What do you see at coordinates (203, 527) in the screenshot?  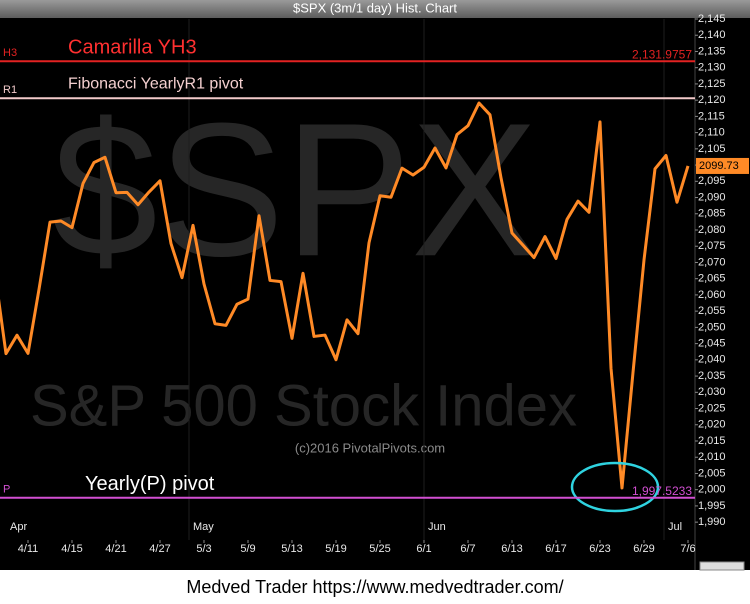 I see `month-label: May` at bounding box center [203, 527].